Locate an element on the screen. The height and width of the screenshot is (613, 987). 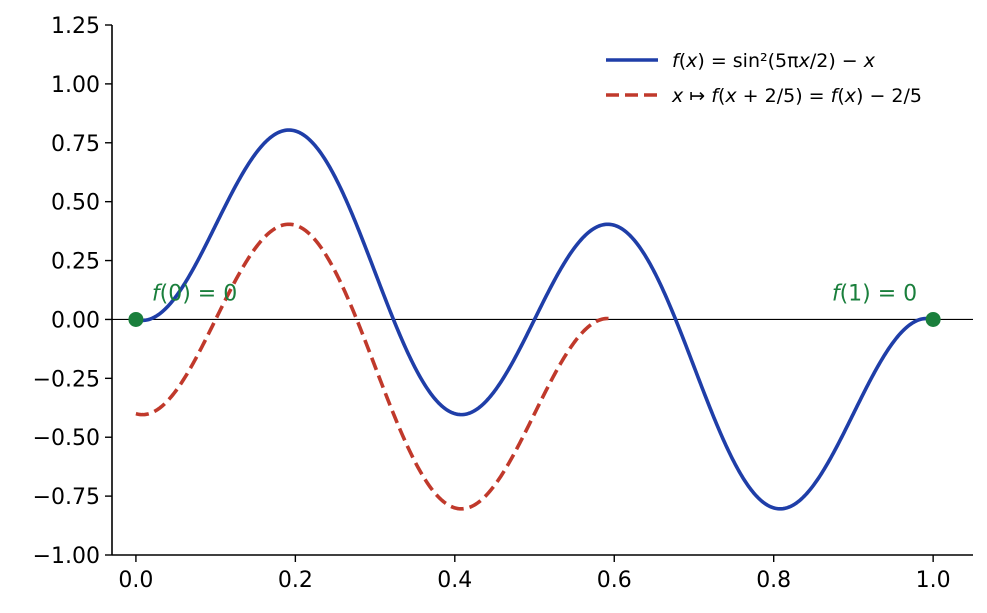
x-tick-label: 0.2 is located at coordinates (295, 580).